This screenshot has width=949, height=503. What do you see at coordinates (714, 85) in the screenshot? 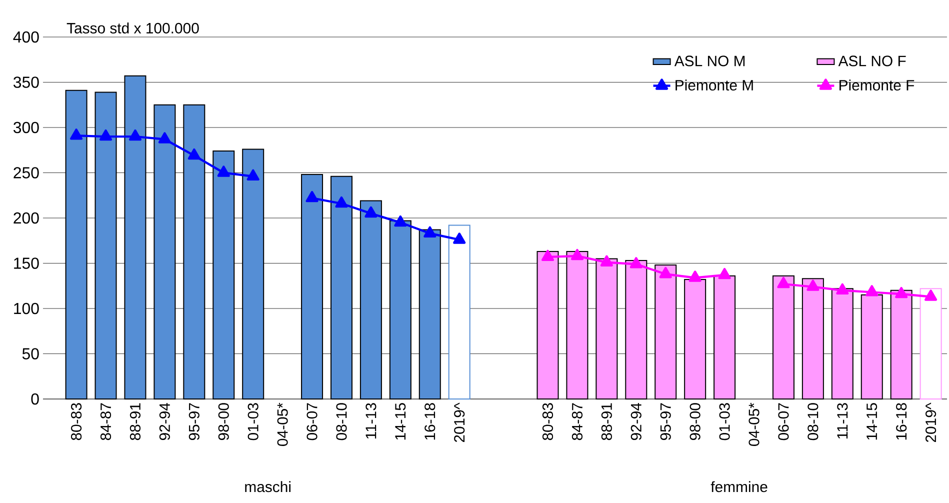
I see `legend-label: Piemonte M` at bounding box center [714, 85].